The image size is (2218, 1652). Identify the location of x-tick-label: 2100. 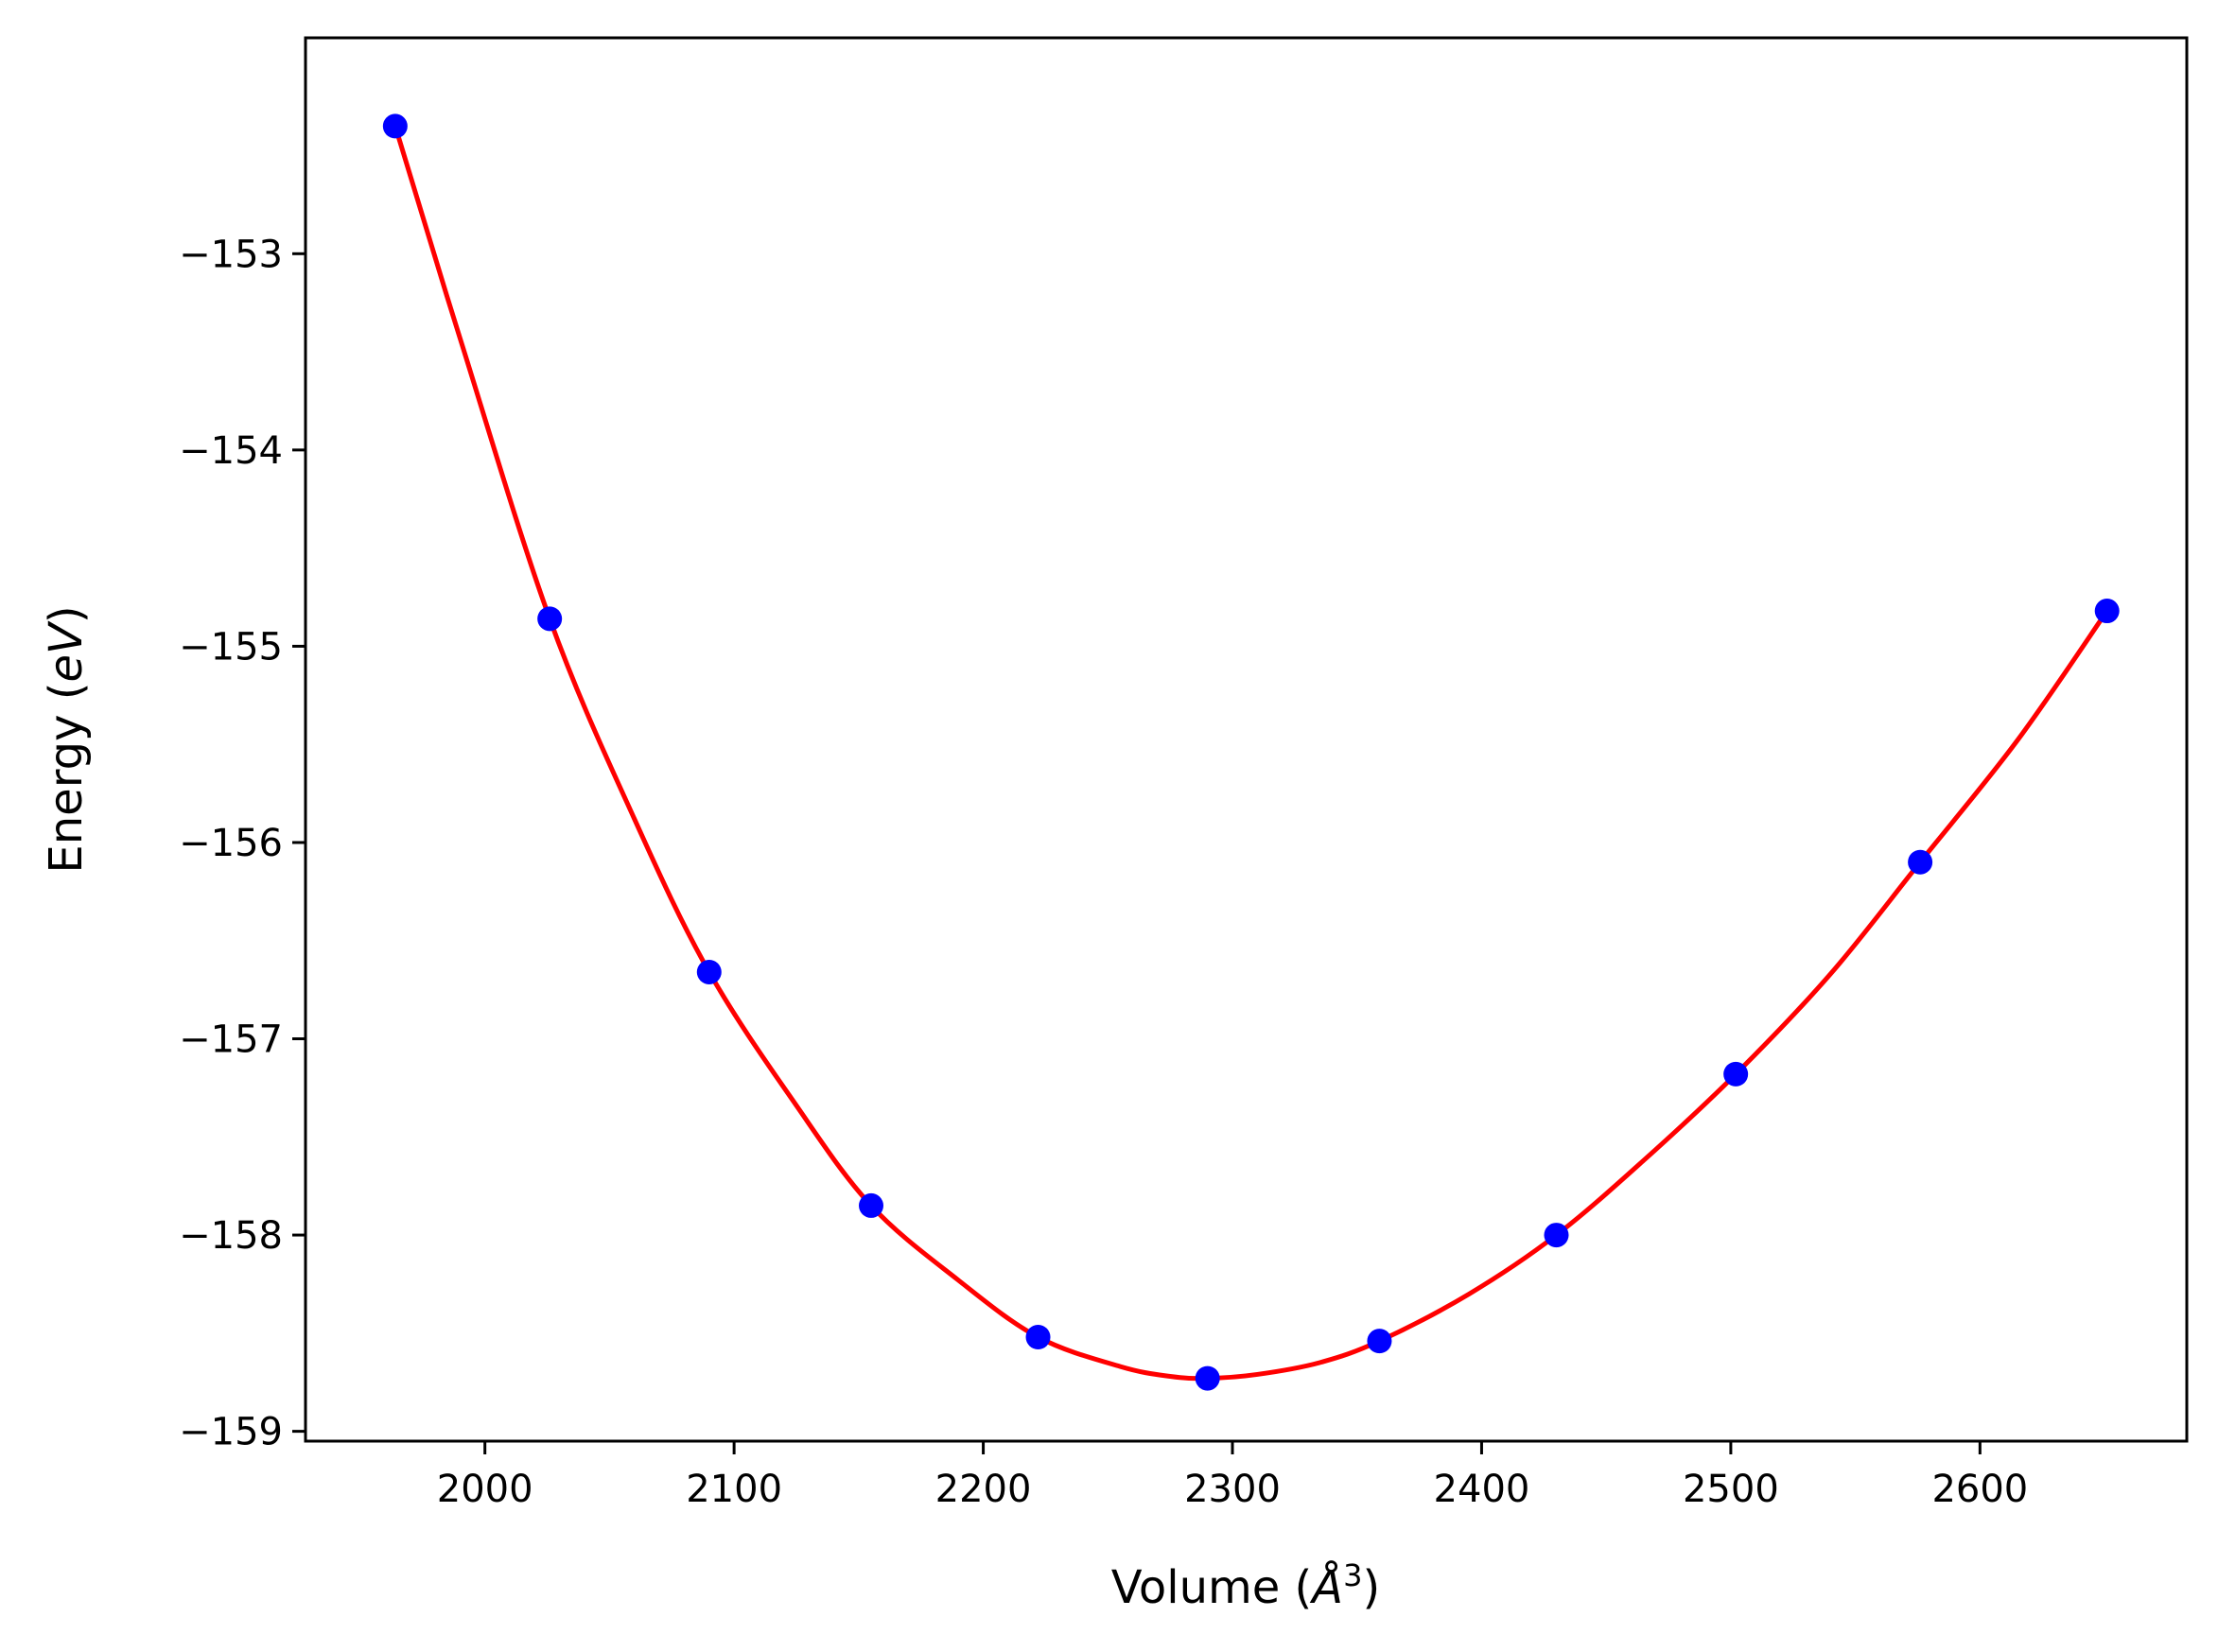
(734, 1490).